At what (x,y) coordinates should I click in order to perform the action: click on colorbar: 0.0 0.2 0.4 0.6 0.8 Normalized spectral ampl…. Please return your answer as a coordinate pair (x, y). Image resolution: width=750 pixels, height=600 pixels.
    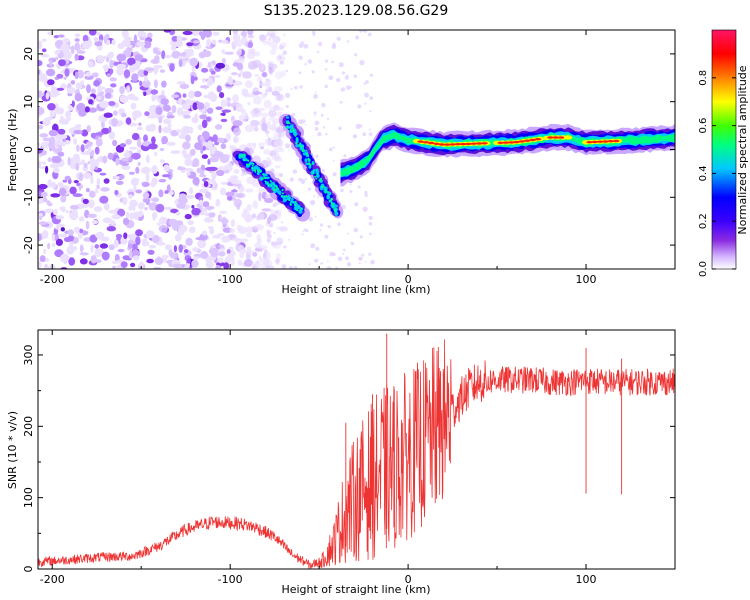
    Looking at the image, I should click on (723, 153).